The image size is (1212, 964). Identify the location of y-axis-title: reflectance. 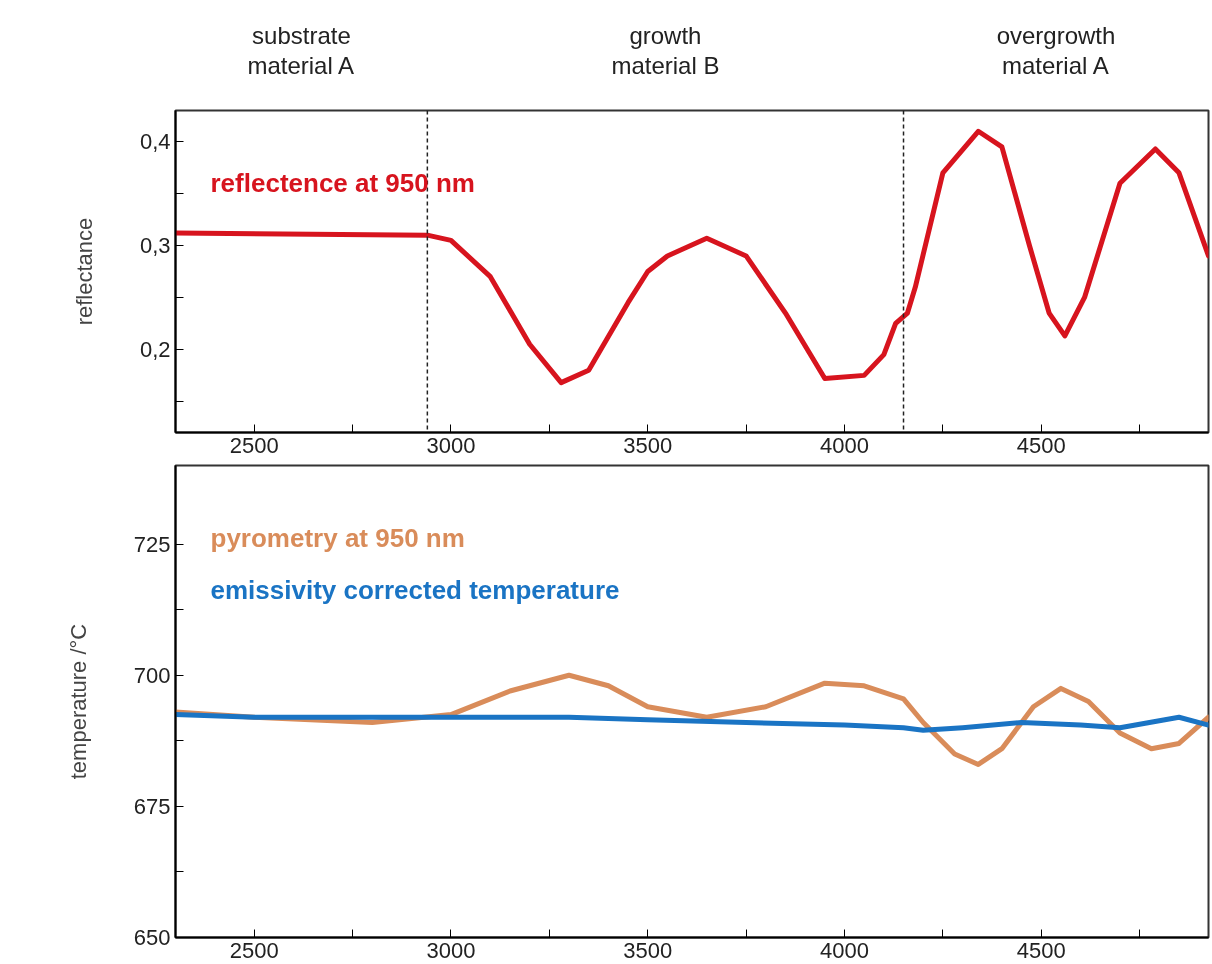
(84, 271).